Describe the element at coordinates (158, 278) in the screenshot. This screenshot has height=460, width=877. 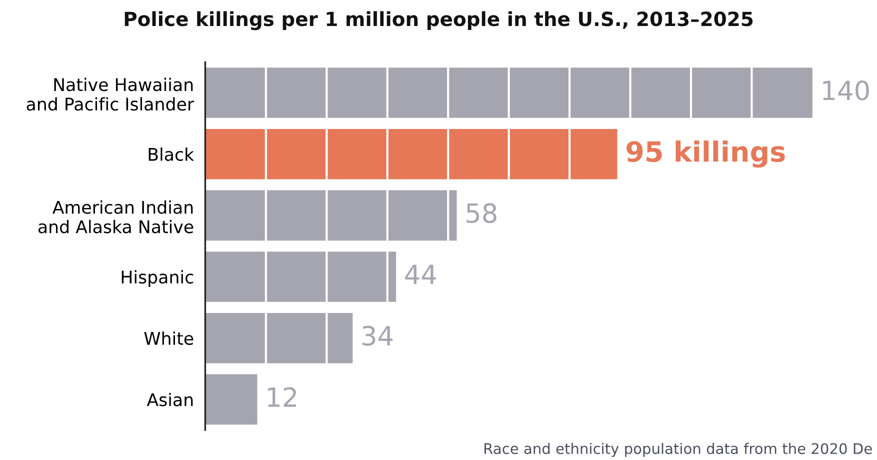
I see `y-tick-label: Hispanic` at that location.